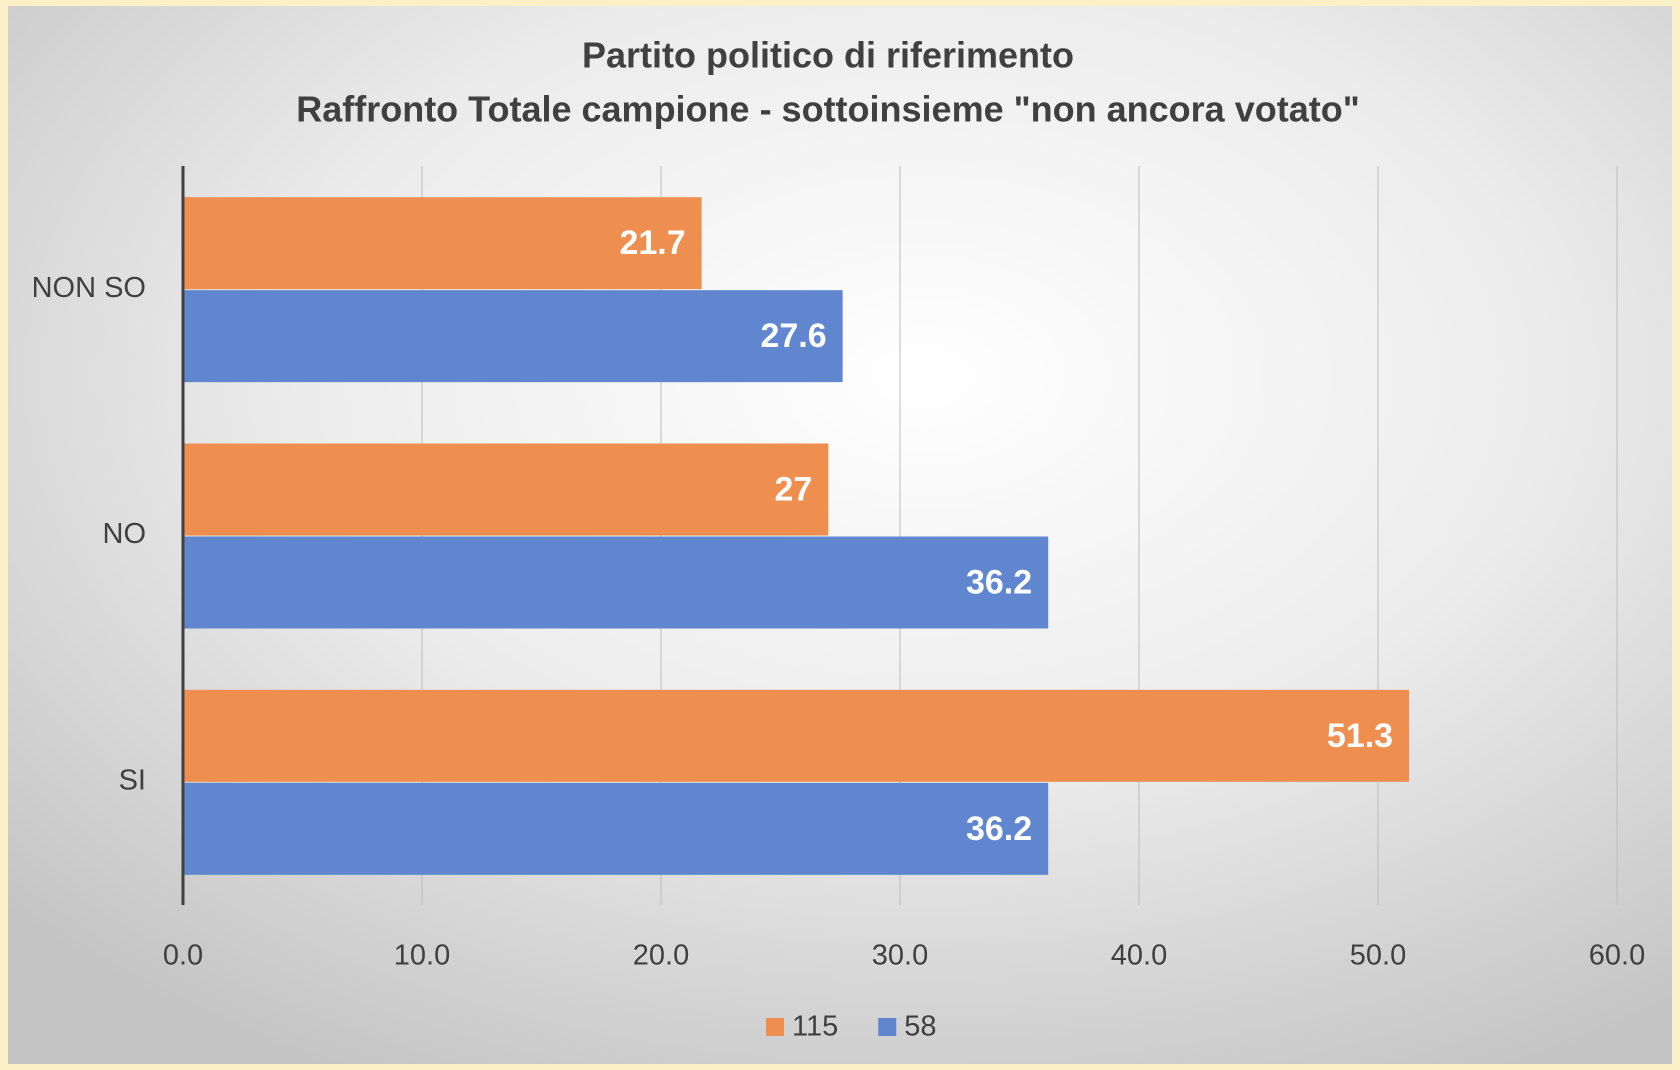 The image size is (1680, 1070). I want to click on data-label: 51.3, so click(1360, 736).